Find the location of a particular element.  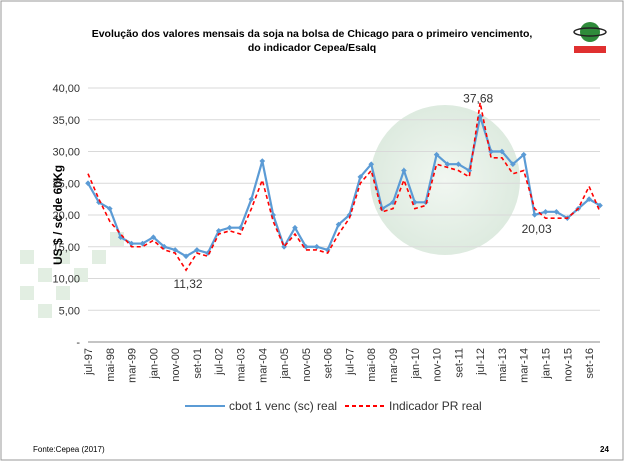

y-tick-label: 30,00 is located at coordinates (66, 153).